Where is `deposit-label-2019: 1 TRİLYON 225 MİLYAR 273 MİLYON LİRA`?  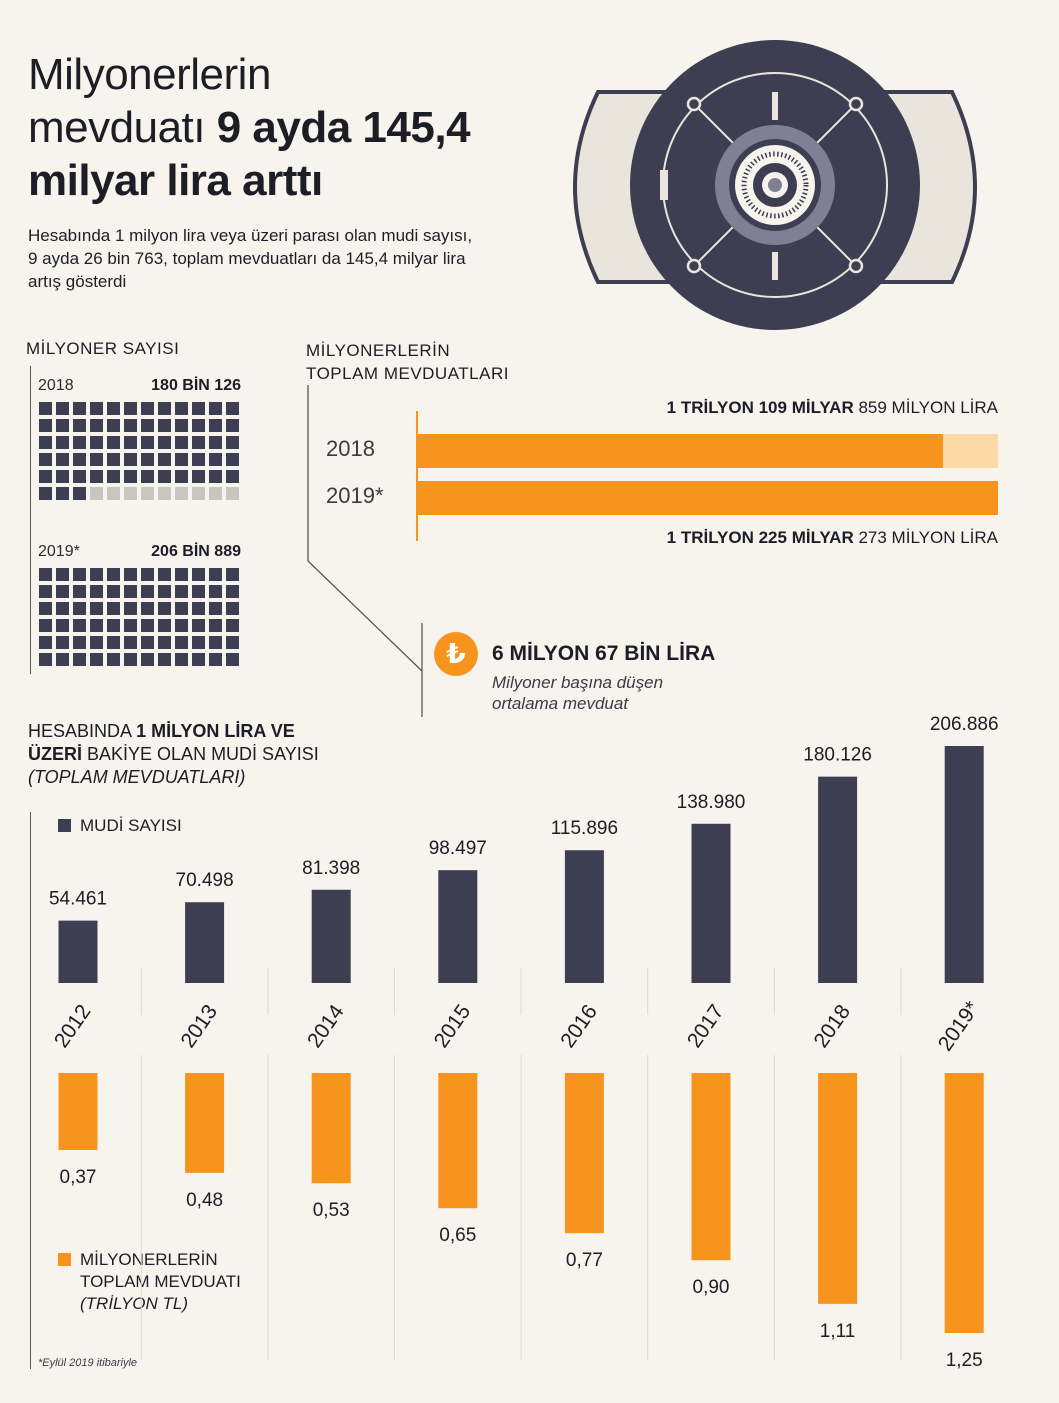
deposit-label-2019: 1 TRİLYON 225 MİLYAR 273 MİLYON LİRA is located at coordinates (708, 538).